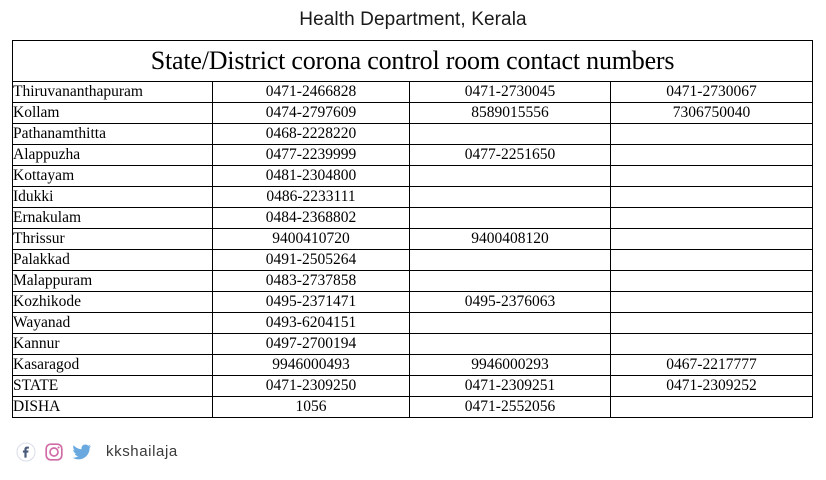 Image resolution: width=826 pixels, height=480 pixels. I want to click on table-row: Kottayam 0481-2304800, so click(413, 176).